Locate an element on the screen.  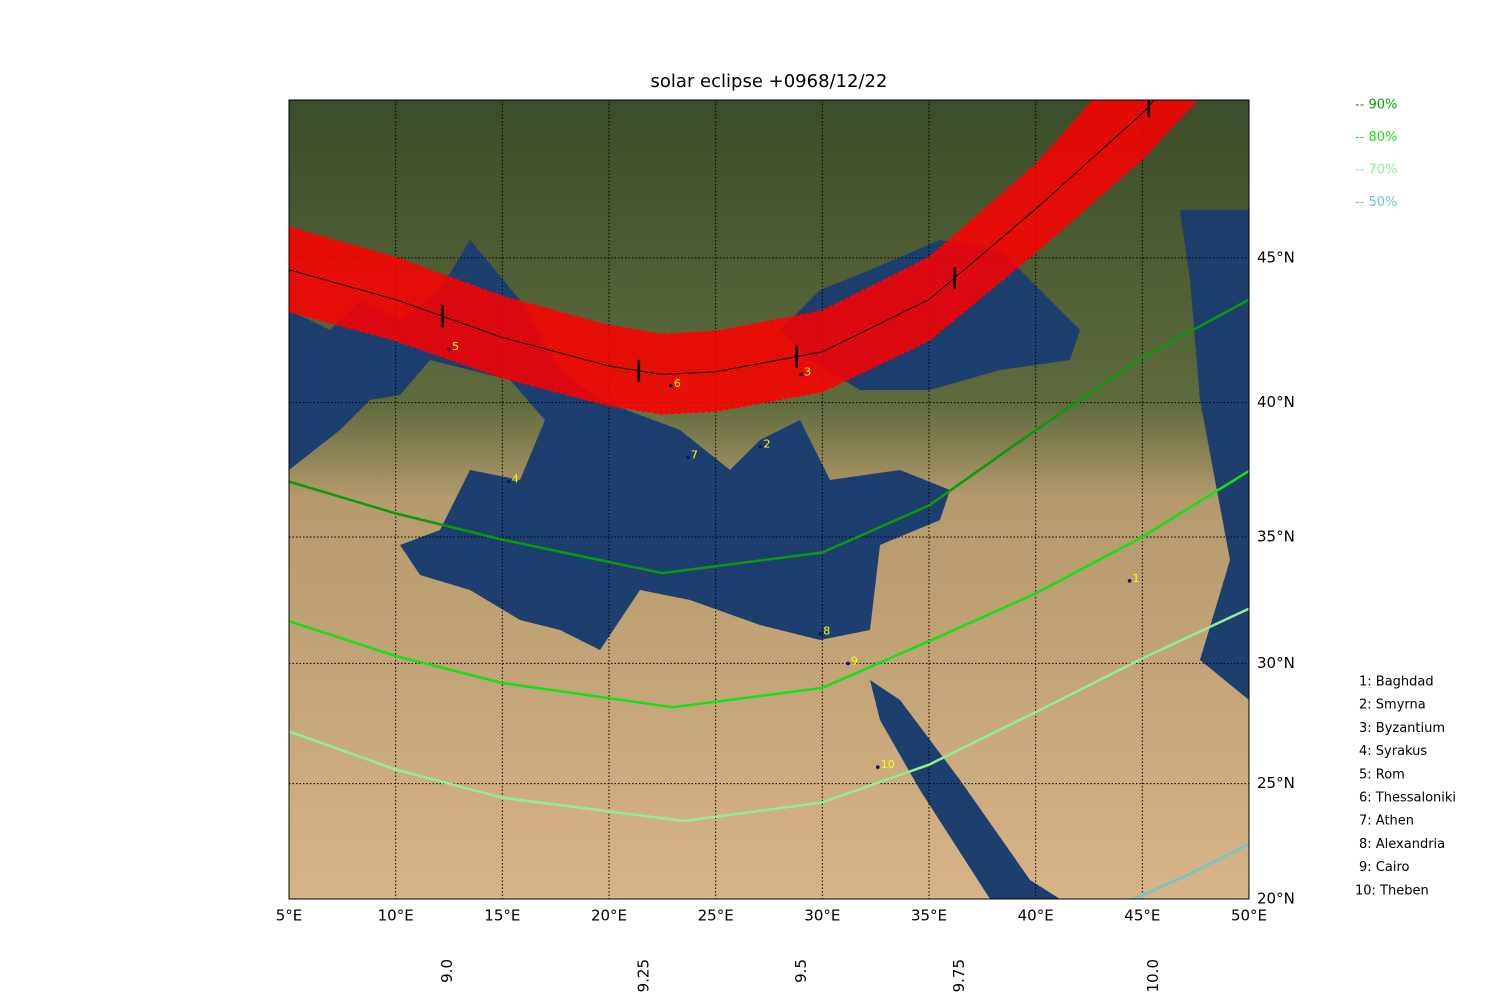
city-legend: 5: Rom is located at coordinates (1382, 774).